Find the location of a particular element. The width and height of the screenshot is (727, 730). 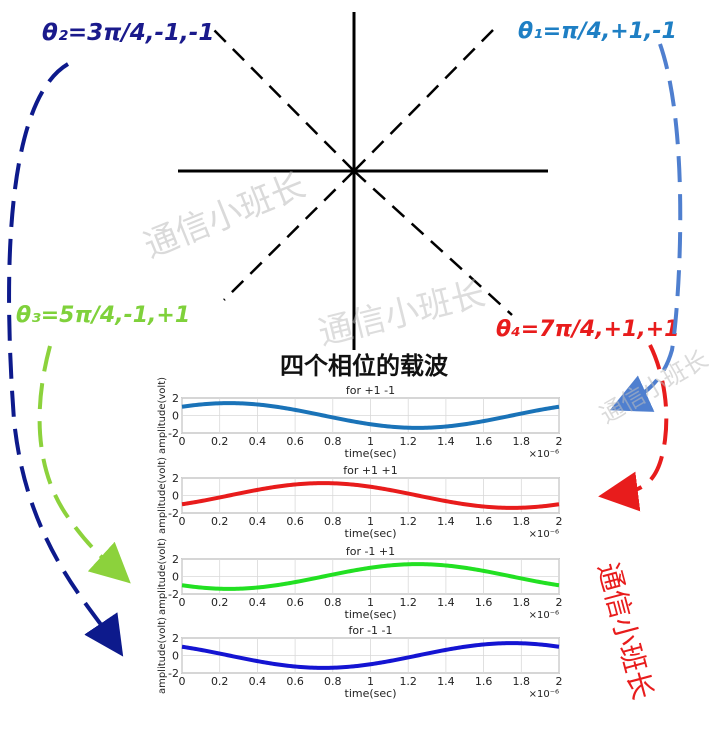

diagonal-theta1 is located at coordinates (424, 99).